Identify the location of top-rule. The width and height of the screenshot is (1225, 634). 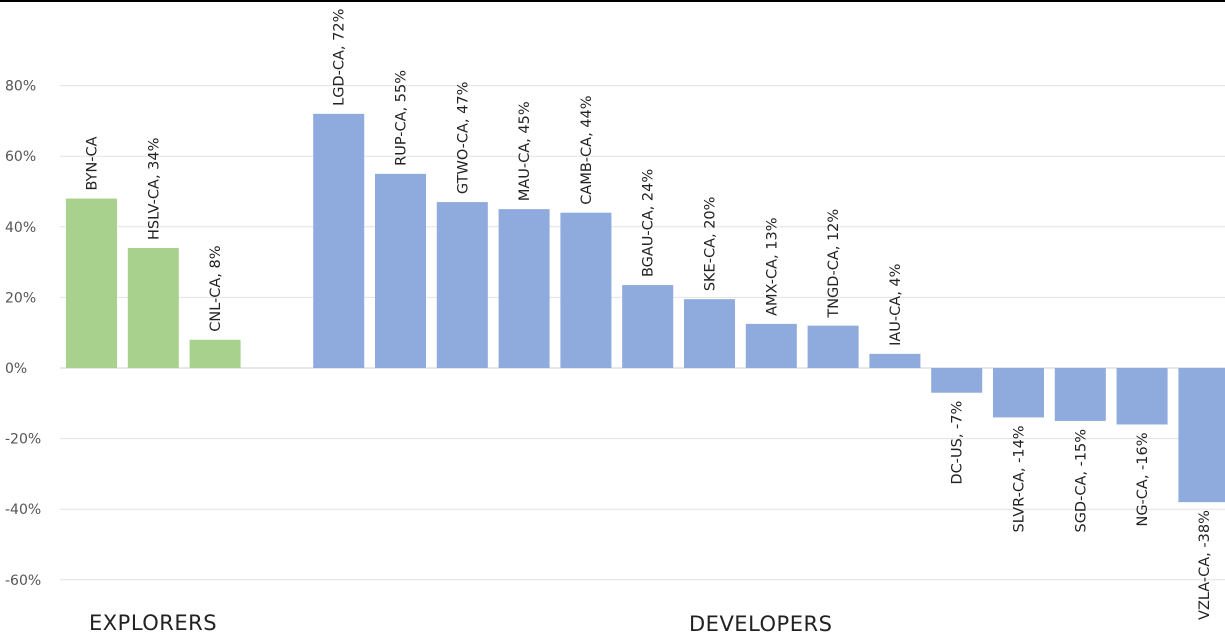
(612, 1).